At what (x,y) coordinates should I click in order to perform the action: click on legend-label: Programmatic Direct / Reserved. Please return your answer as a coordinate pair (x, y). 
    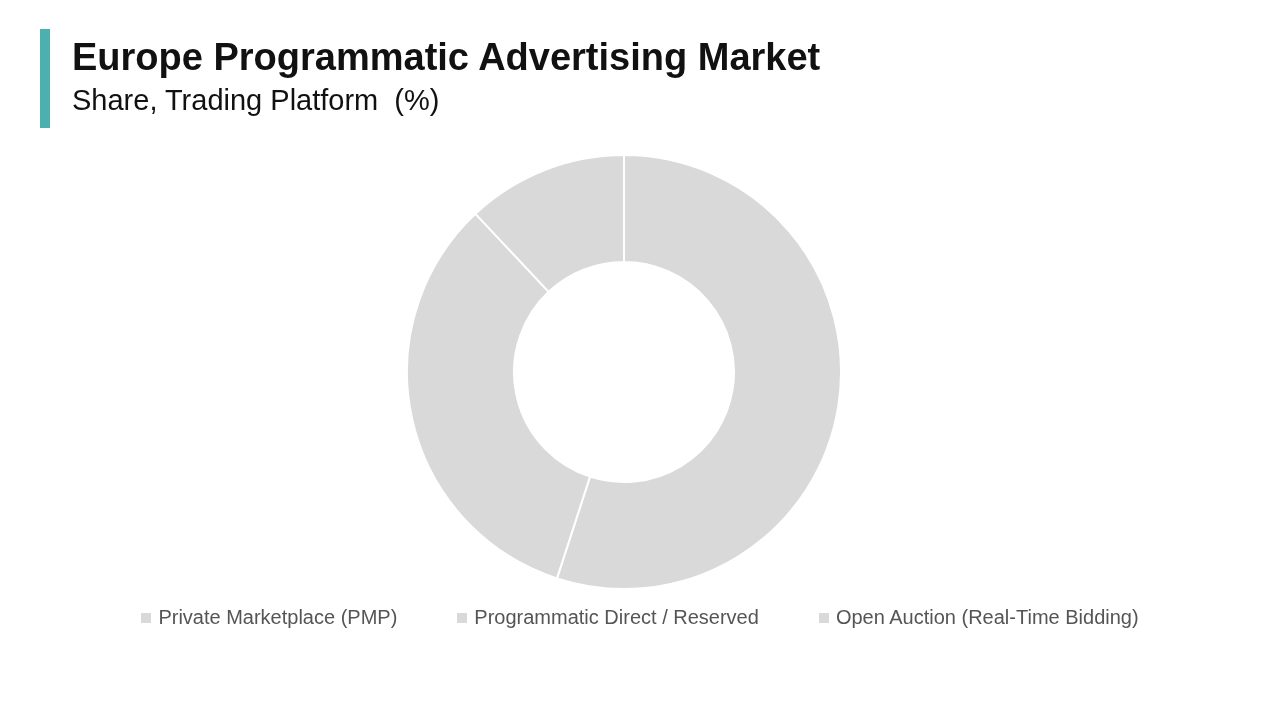
    Looking at the image, I should click on (616, 617).